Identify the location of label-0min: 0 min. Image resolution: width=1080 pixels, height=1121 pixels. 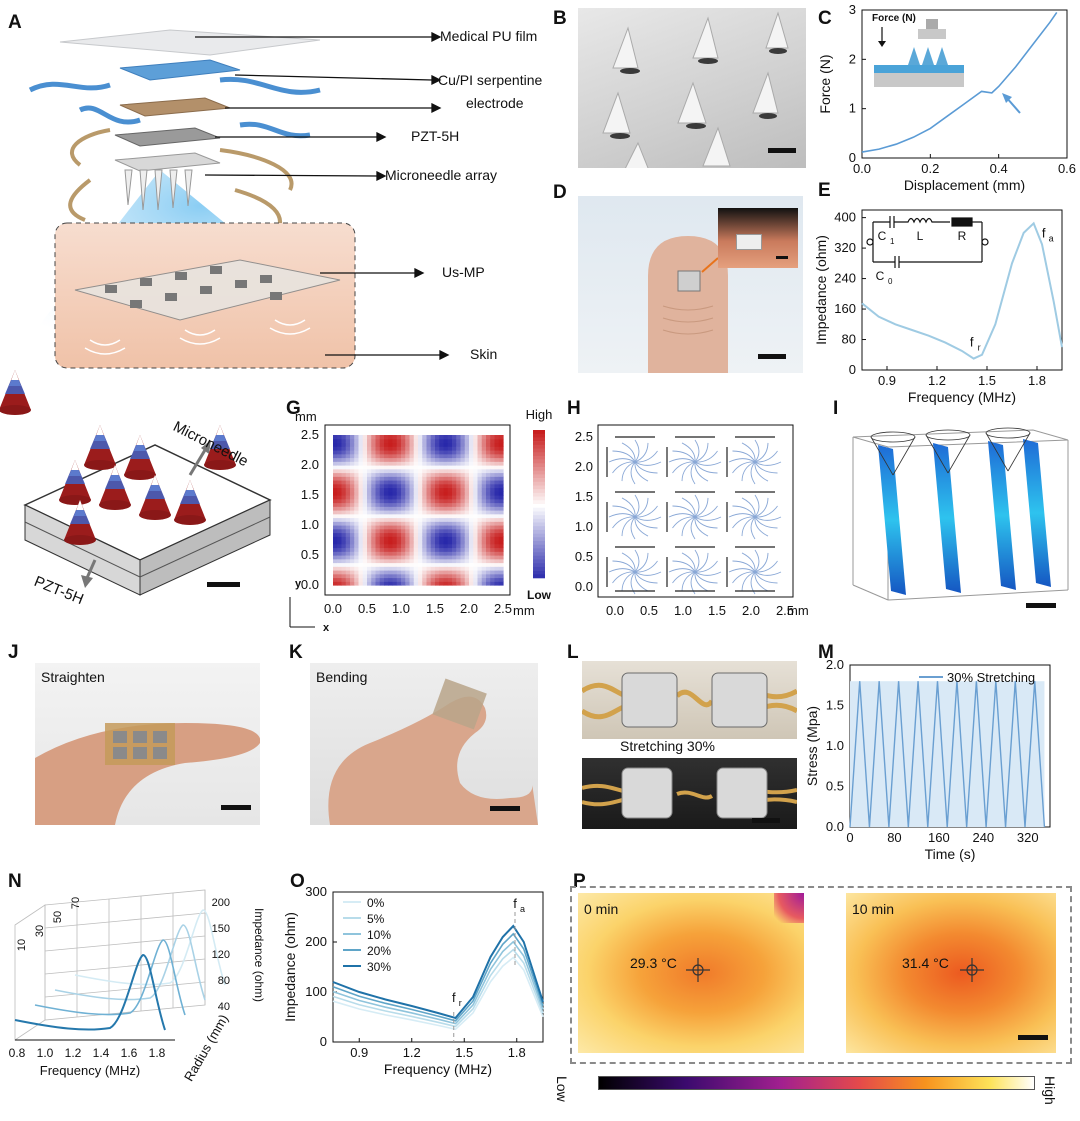
(601, 909).